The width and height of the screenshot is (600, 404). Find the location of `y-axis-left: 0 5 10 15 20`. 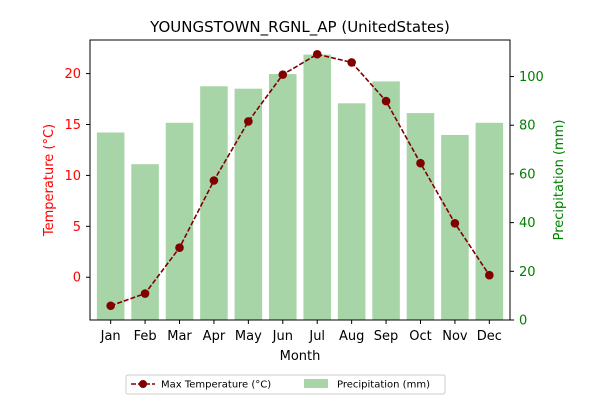

y-axis-left: 0 5 10 15 20 is located at coordinates (77, 176).